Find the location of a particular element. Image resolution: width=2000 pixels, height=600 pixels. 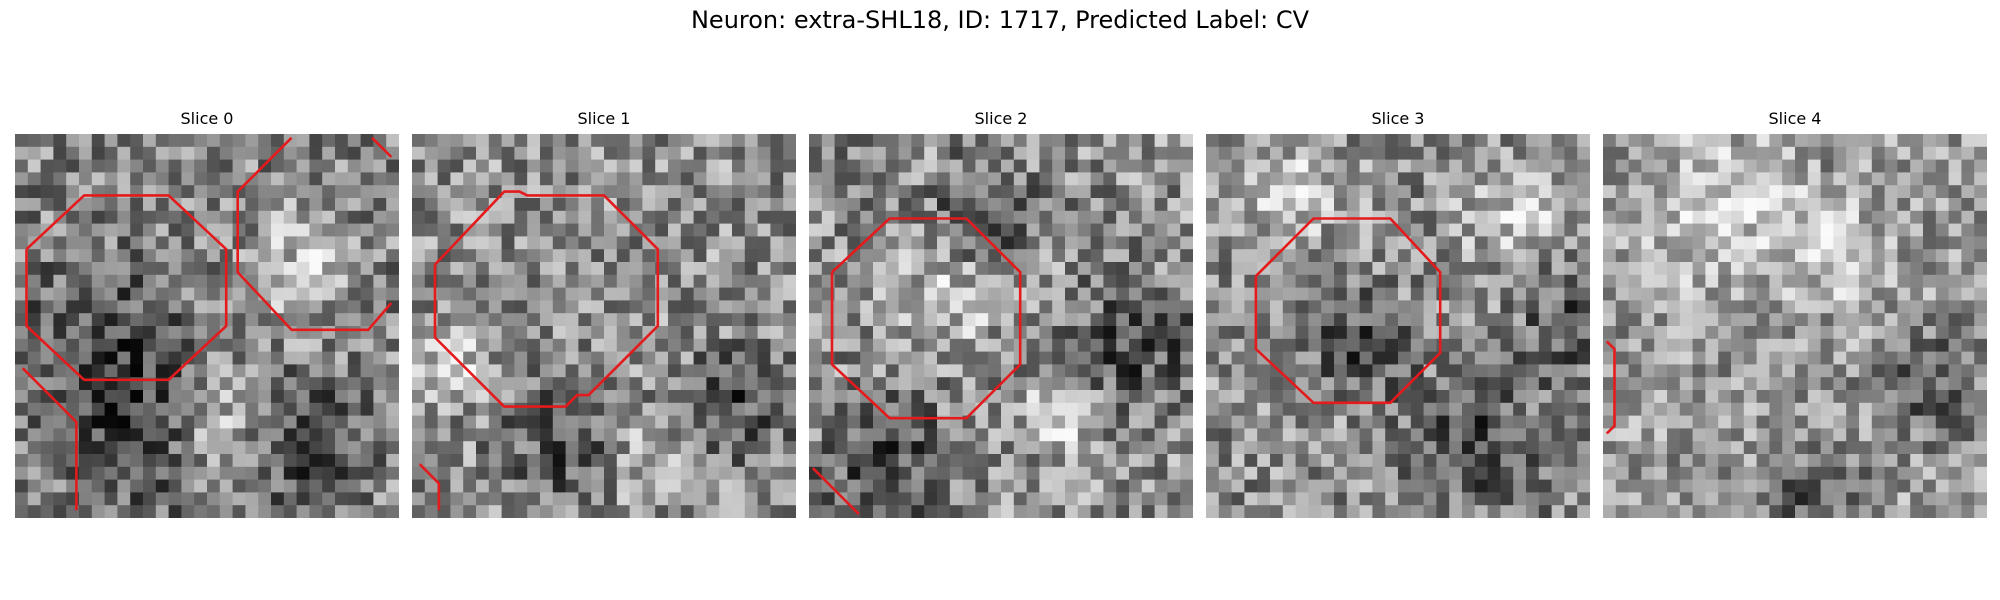

slice-title: Slice 2 is located at coordinates (1001, 118).